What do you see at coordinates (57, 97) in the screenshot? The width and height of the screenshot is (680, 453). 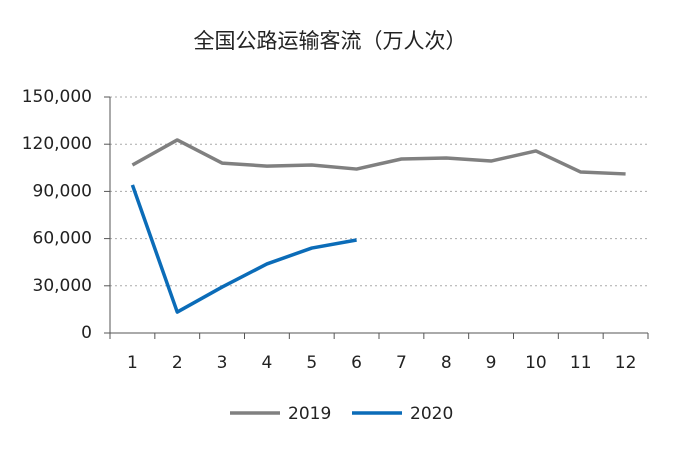 I see `y-tick-label: 150,000` at bounding box center [57, 97].